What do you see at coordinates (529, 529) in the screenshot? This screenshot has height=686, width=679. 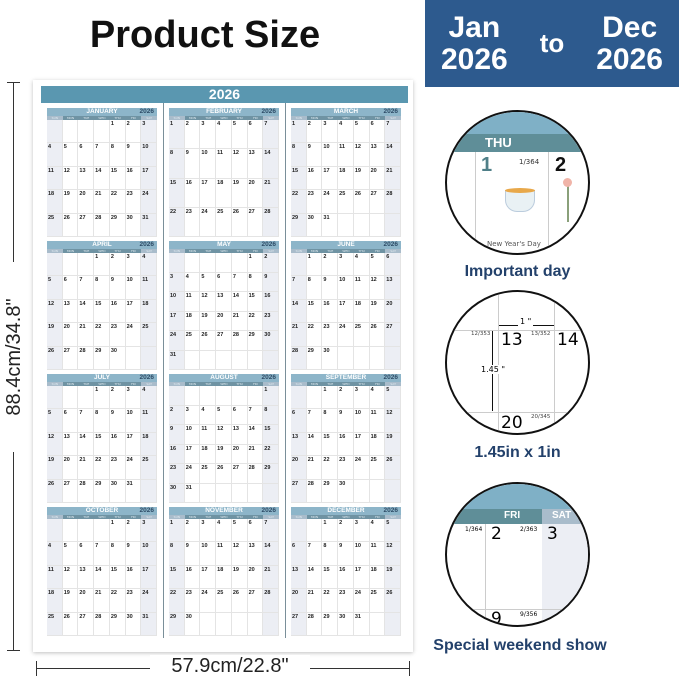 I see `day-count: 2/363` at bounding box center [529, 529].